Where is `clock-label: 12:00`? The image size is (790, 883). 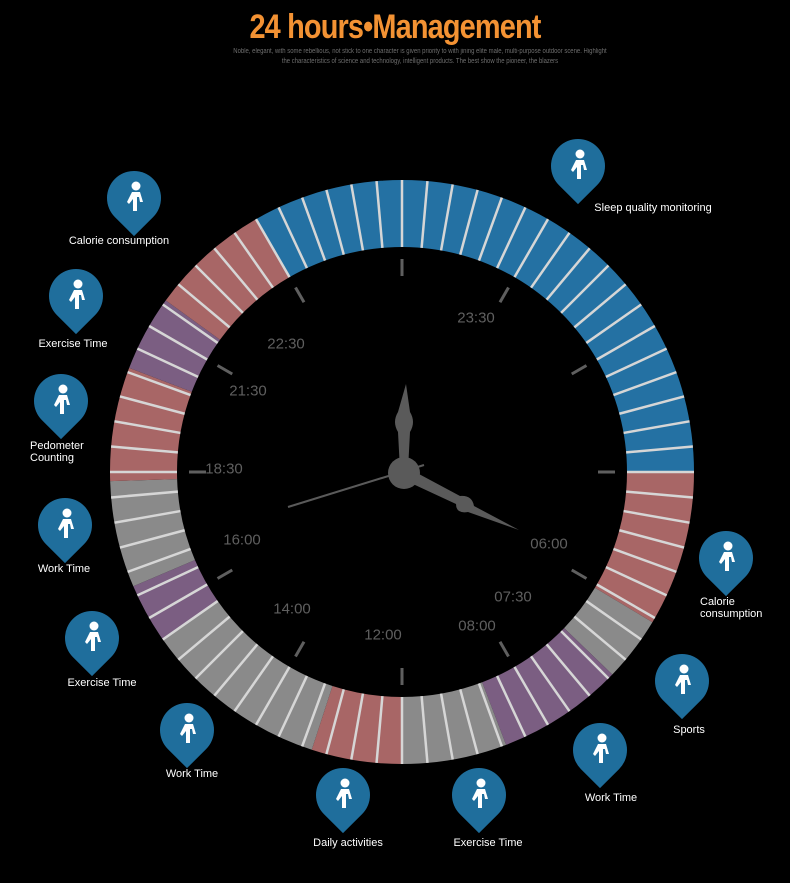
clock-label: 12:00 is located at coordinates (383, 635).